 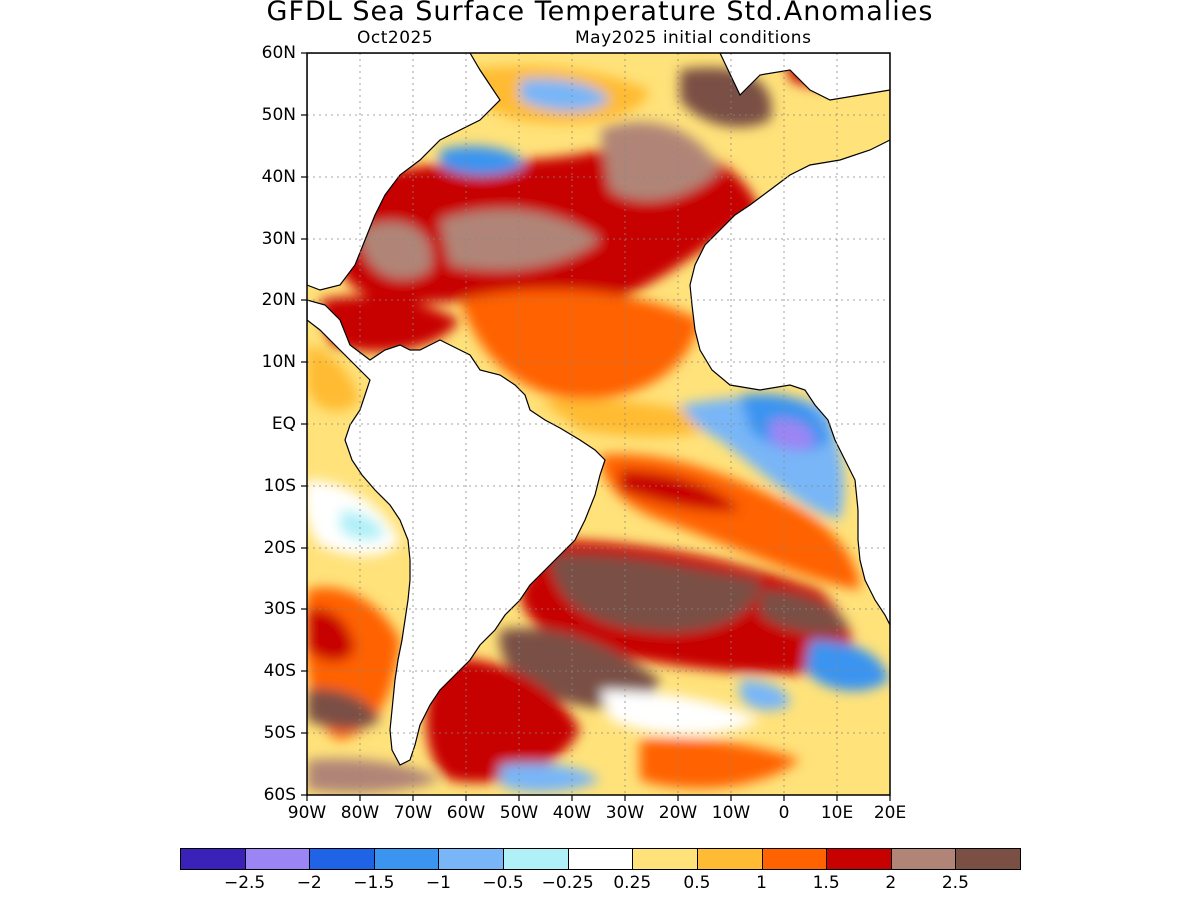 What do you see at coordinates (466, 813) in the screenshot?
I see `lon-label: 60W` at bounding box center [466, 813].